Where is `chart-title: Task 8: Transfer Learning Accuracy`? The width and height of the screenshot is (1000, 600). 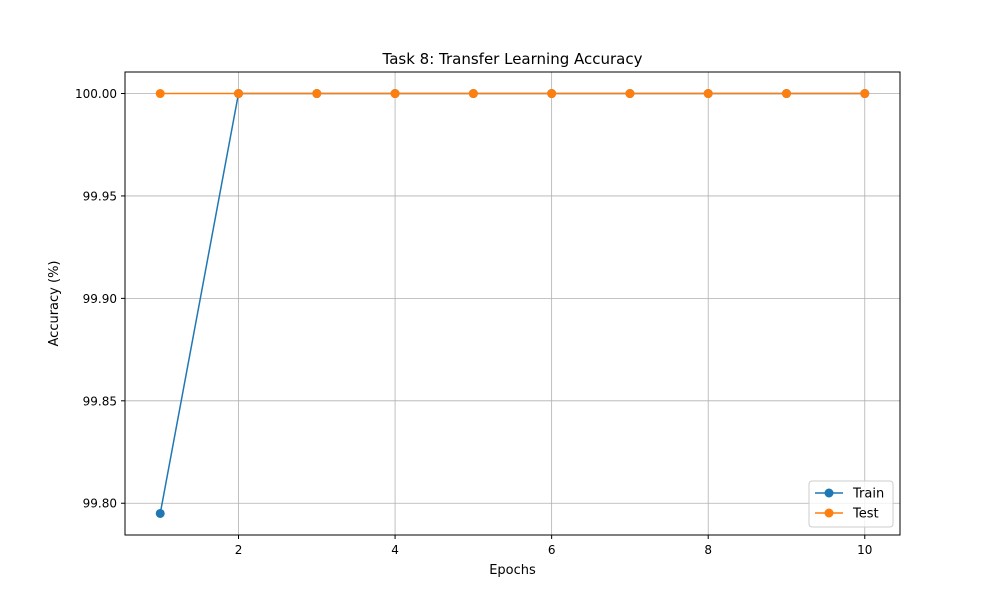
chart-title: Task 8: Transfer Learning Accuracy is located at coordinates (512, 59).